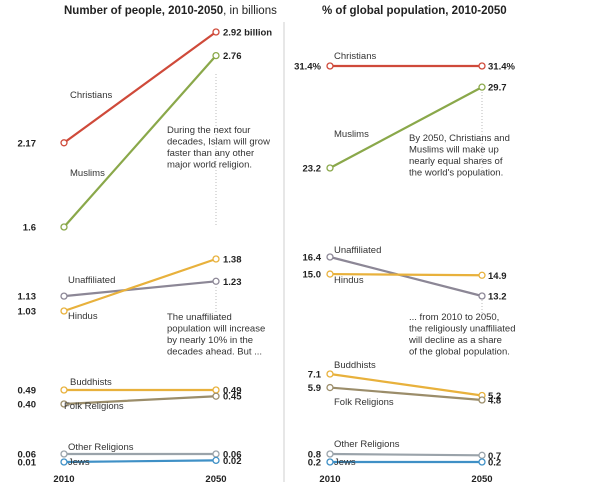 This screenshot has width=600, height=497. I want to click on right-folk-religions-label: Folk Religions, so click(364, 402).